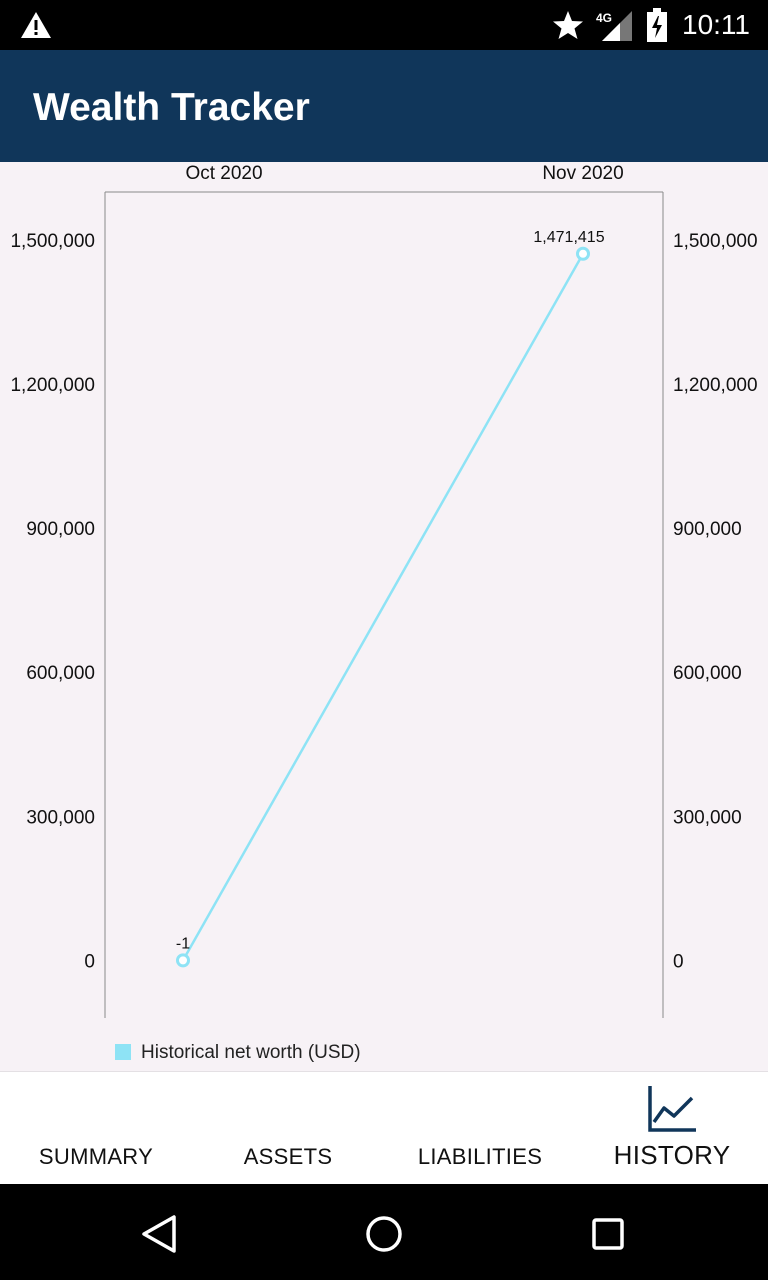 The height and width of the screenshot is (1280, 768). I want to click on y-tick-label-right: 0, so click(678, 961).